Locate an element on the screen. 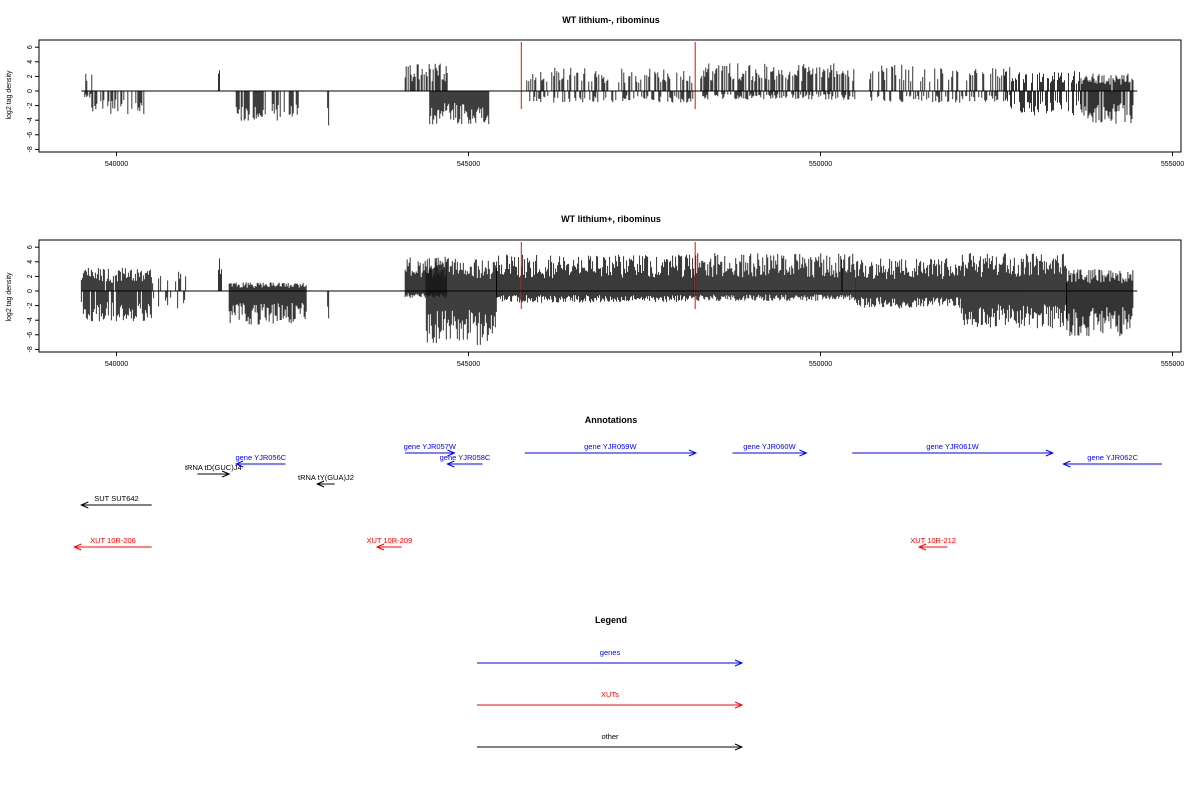 This screenshot has width=1200, height=800. annotation-feature: XUT 10R-209 is located at coordinates (389, 543).